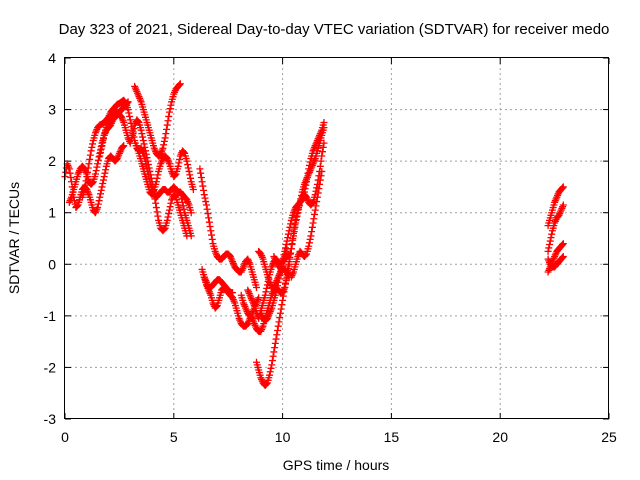  I want to click on y-tick-label: 2, so click(52, 161).